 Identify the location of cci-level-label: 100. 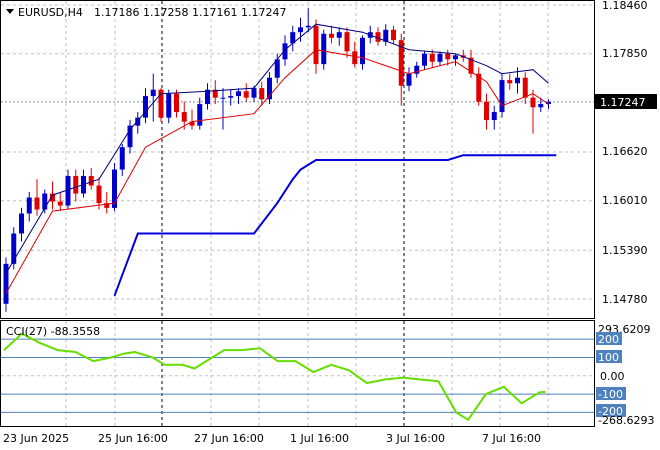
(608, 357).